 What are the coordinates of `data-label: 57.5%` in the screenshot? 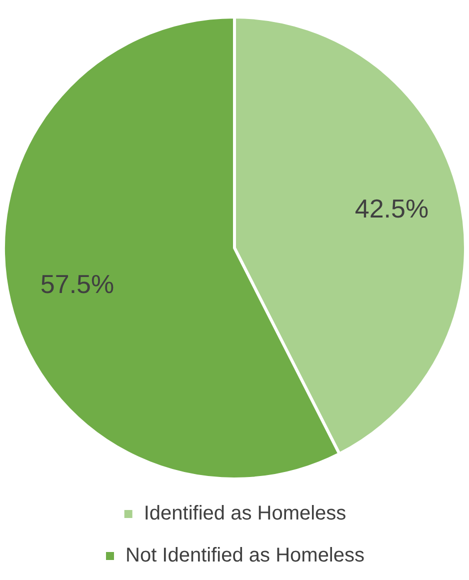 It's located at (77, 283).